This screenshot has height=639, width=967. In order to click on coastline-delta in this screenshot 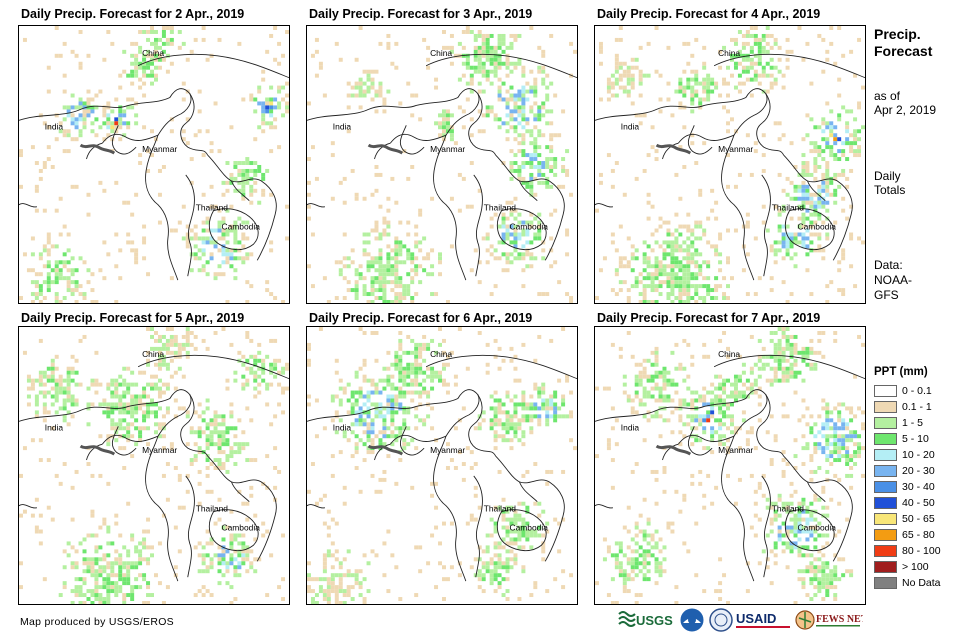, I will do `click(385, 450)`.